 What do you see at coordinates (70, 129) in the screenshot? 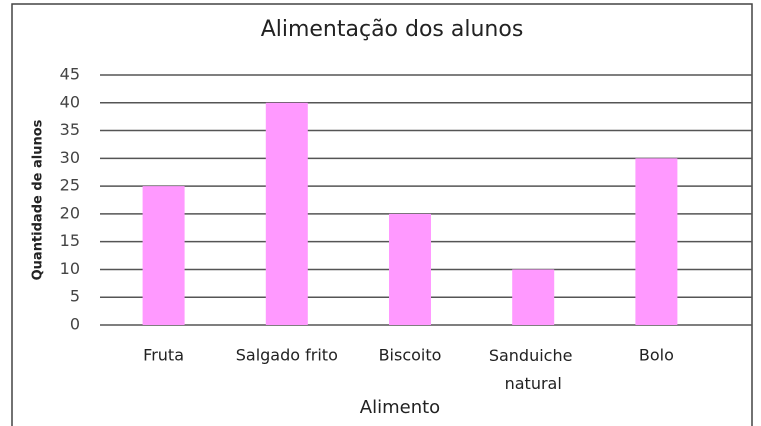
I see `y-tick-label: 35` at bounding box center [70, 129].